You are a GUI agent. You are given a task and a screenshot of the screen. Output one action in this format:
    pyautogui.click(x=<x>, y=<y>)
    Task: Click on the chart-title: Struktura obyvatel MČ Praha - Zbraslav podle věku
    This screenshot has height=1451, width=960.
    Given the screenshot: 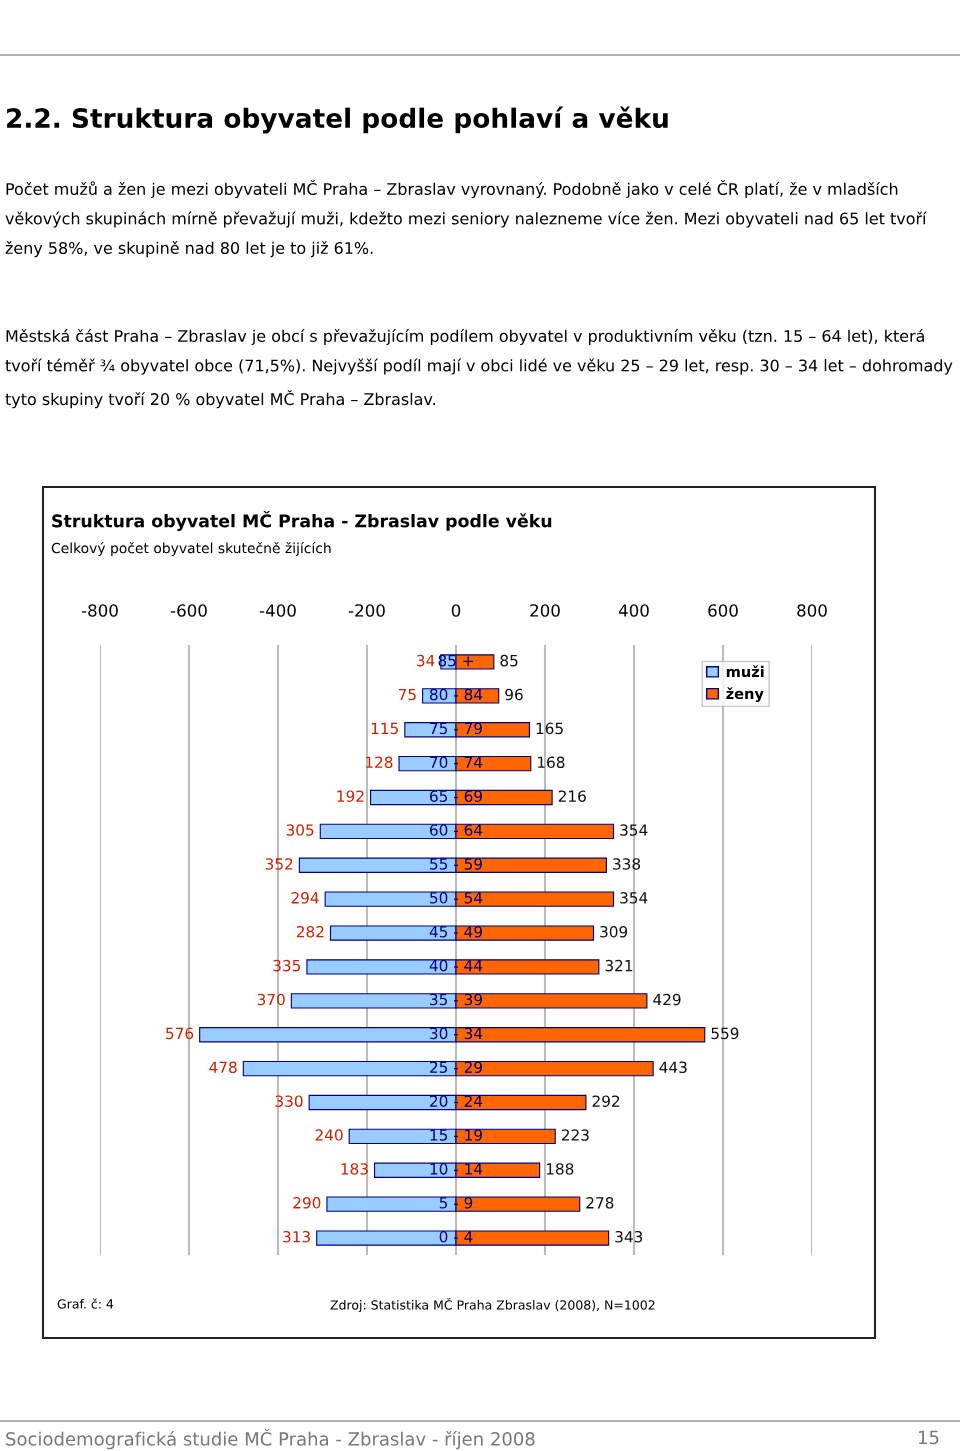 What is the action you would take?
    pyautogui.click(x=302, y=521)
    